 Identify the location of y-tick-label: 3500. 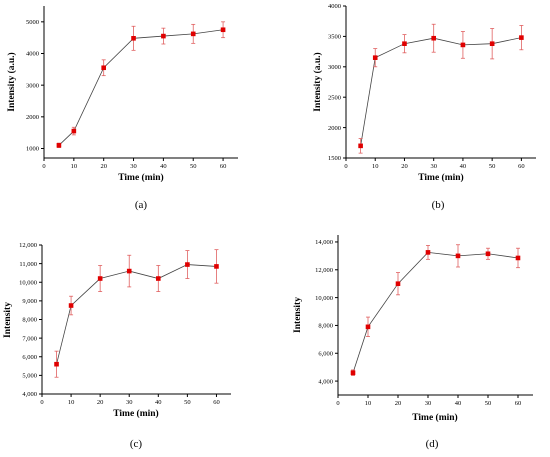
(334, 37).